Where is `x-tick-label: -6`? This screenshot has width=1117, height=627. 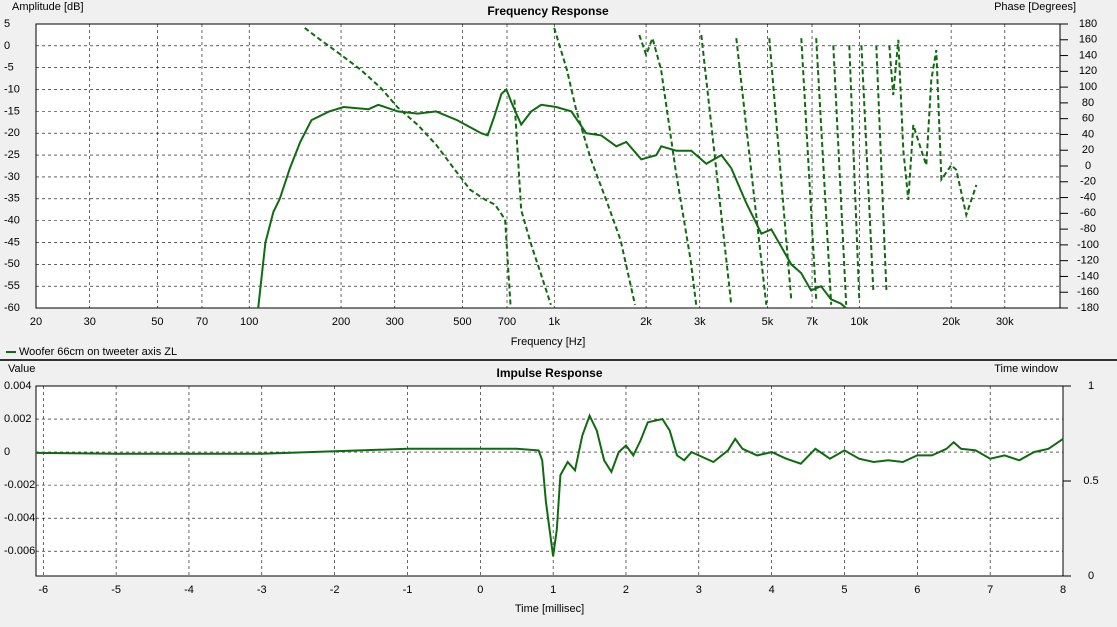 x-tick-label: -6 is located at coordinates (43, 590).